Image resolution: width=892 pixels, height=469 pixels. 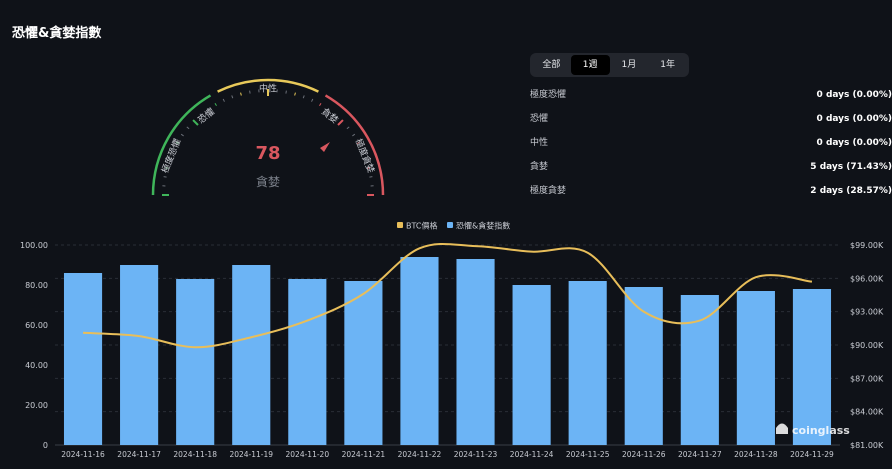 What do you see at coordinates (268, 181) in the screenshot?
I see `gauge-label: 貪婪` at bounding box center [268, 181].